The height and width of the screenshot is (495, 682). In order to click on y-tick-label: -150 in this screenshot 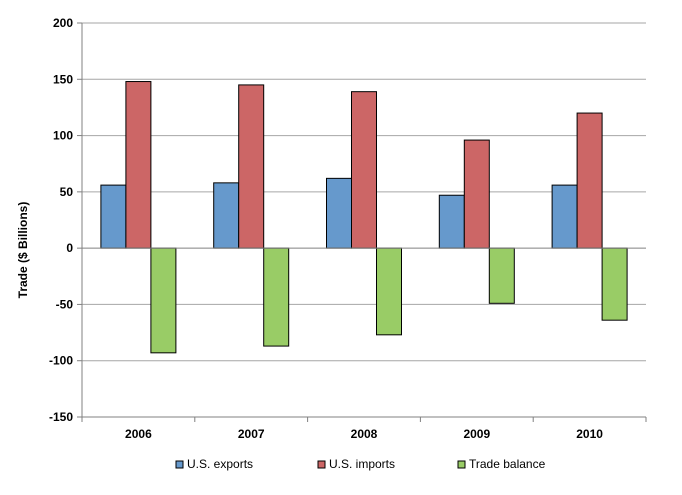, I will do `click(61, 417)`.